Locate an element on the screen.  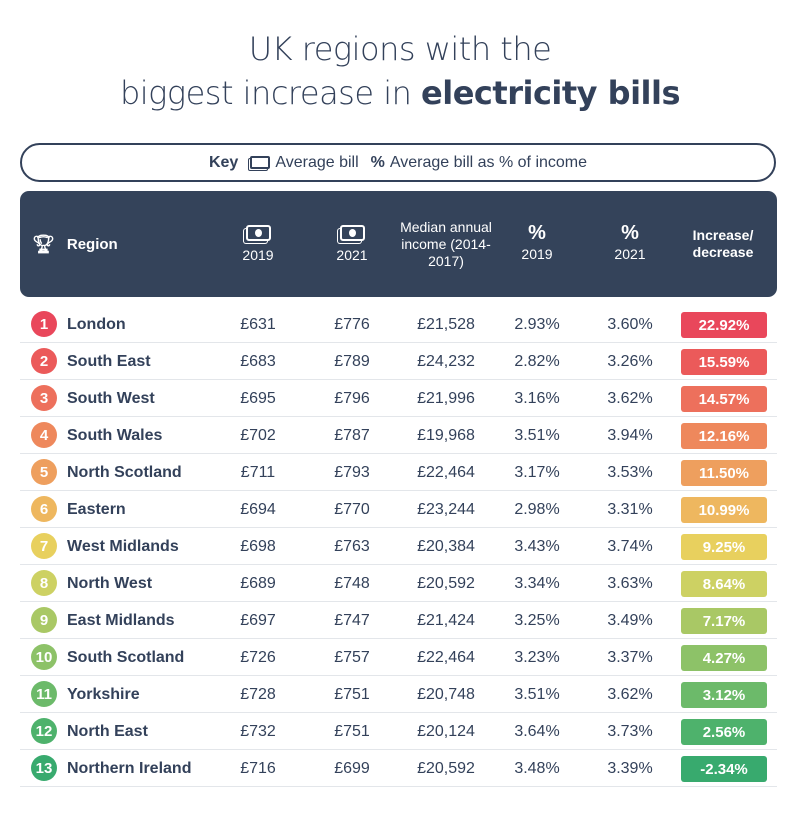
title-text: biggest increase in is located at coordinates (270, 93).